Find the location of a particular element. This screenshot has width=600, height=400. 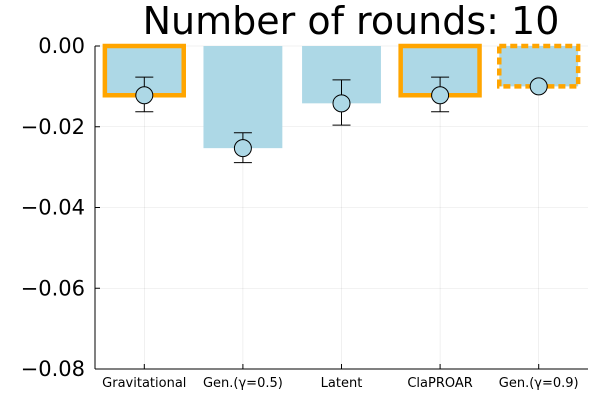

x-tick-label: ClaPROAR is located at coordinates (439, 383).